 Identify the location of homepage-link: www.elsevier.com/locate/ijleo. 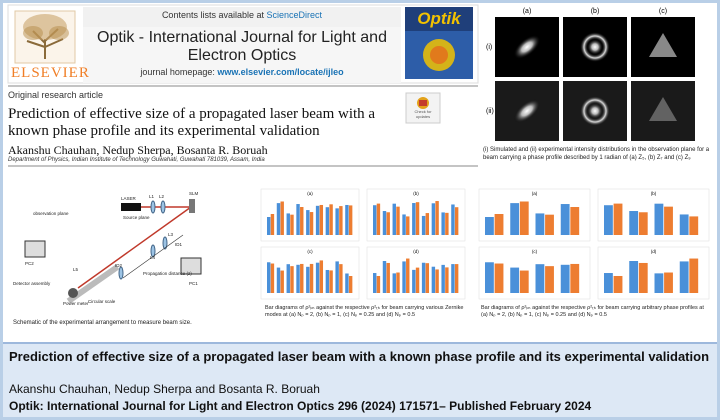
(280, 72).